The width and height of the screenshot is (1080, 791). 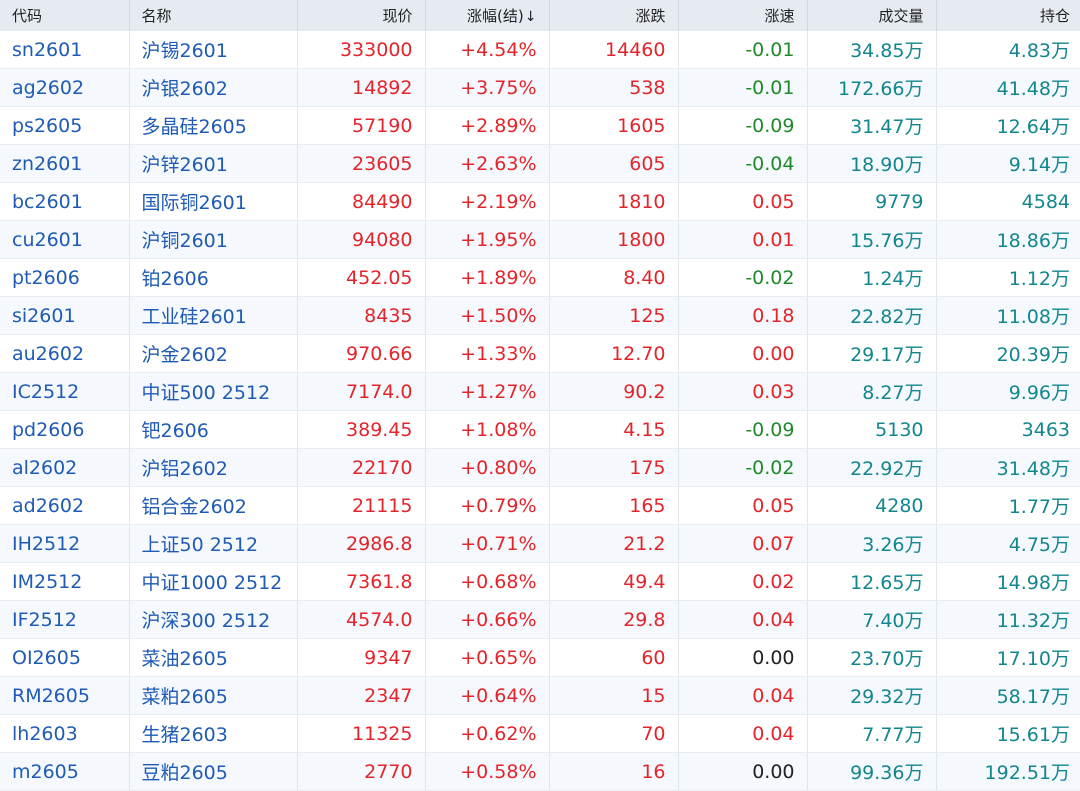 I want to click on cell-change-pct: +1.27%, so click(x=487, y=391).